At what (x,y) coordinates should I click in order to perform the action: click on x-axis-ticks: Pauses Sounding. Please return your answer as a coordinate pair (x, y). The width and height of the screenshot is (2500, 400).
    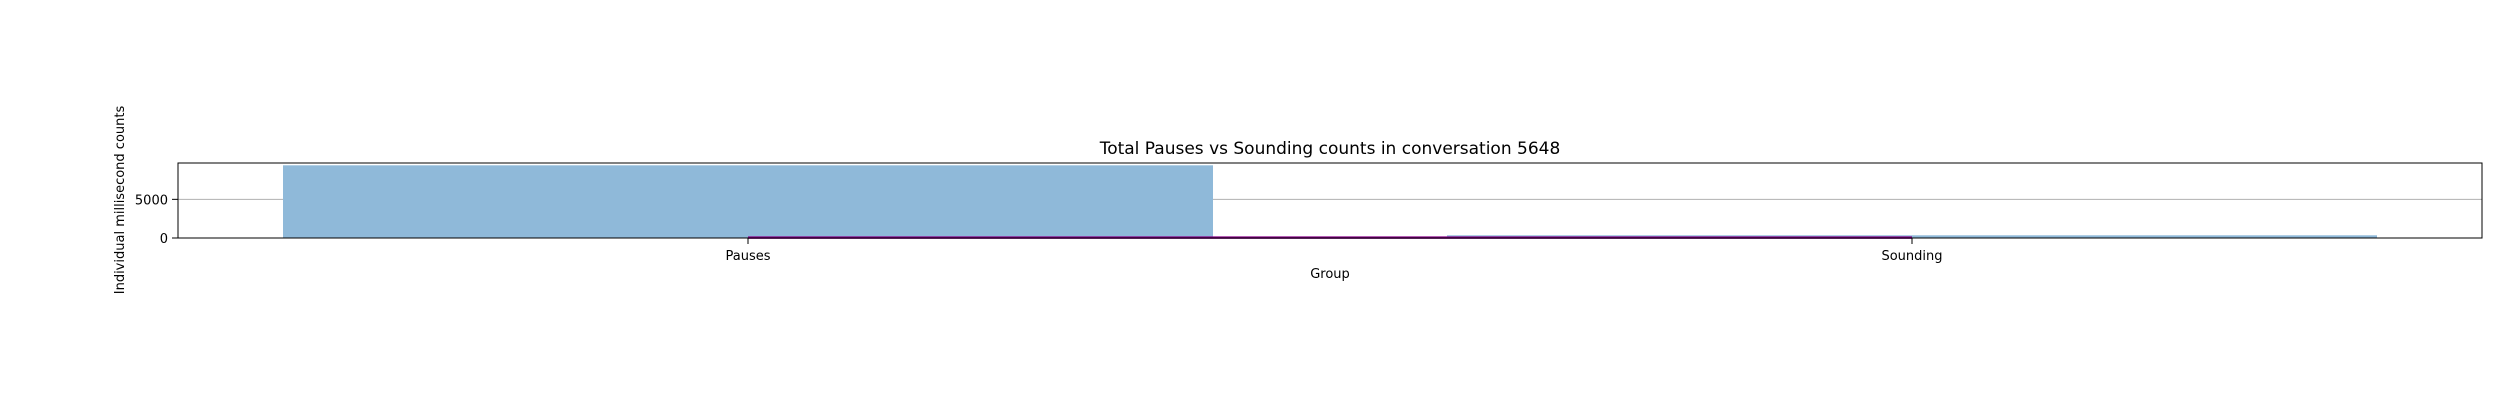
    Looking at the image, I should click on (1334, 251).